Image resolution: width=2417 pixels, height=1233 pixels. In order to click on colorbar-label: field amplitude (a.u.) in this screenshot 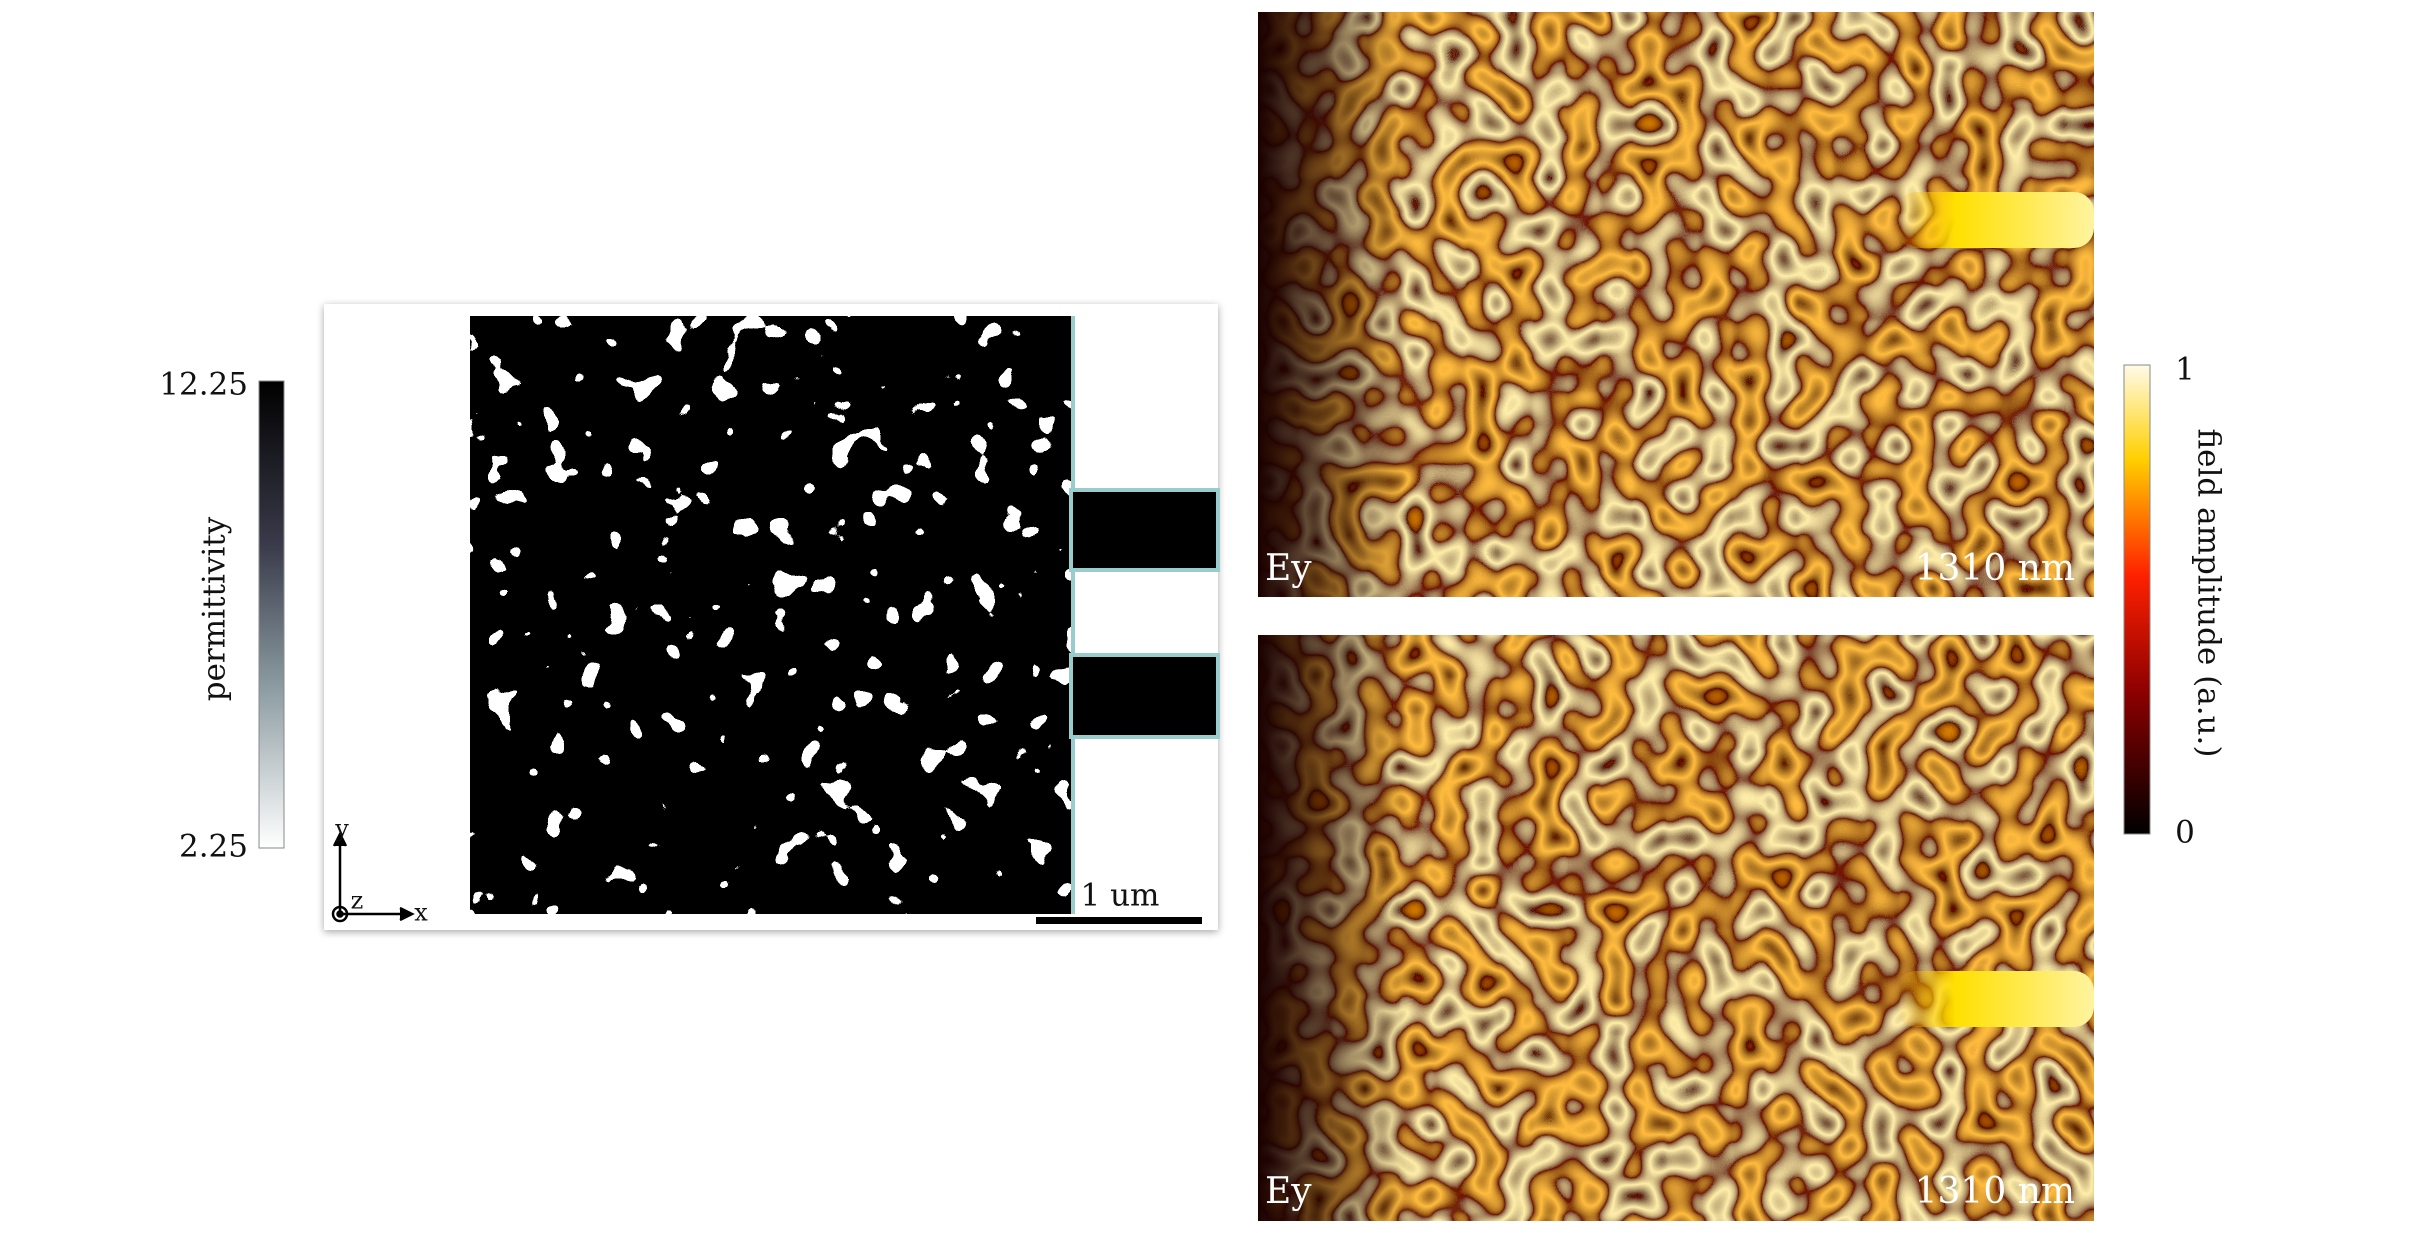, I will do `click(2209, 593)`.